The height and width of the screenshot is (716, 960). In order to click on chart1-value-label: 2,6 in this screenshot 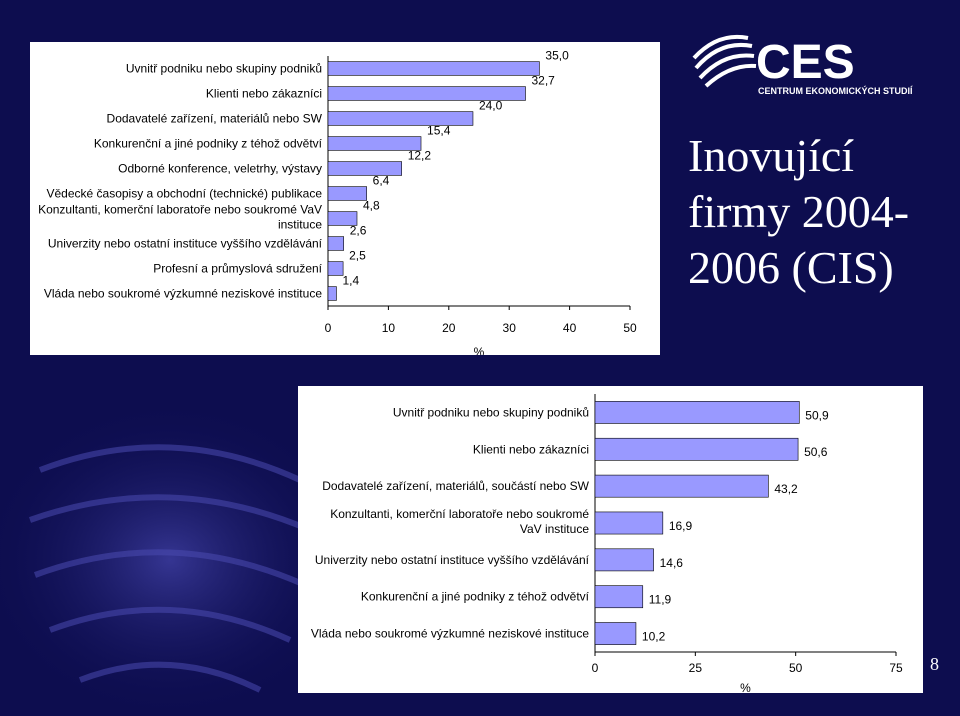, I will do `click(358, 231)`.